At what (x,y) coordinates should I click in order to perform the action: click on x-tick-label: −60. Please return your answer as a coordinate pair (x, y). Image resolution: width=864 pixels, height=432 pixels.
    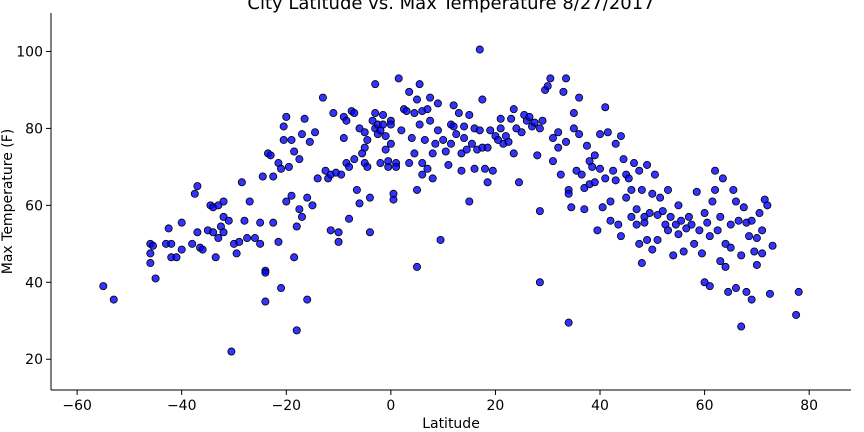
    Looking at the image, I should click on (77, 406).